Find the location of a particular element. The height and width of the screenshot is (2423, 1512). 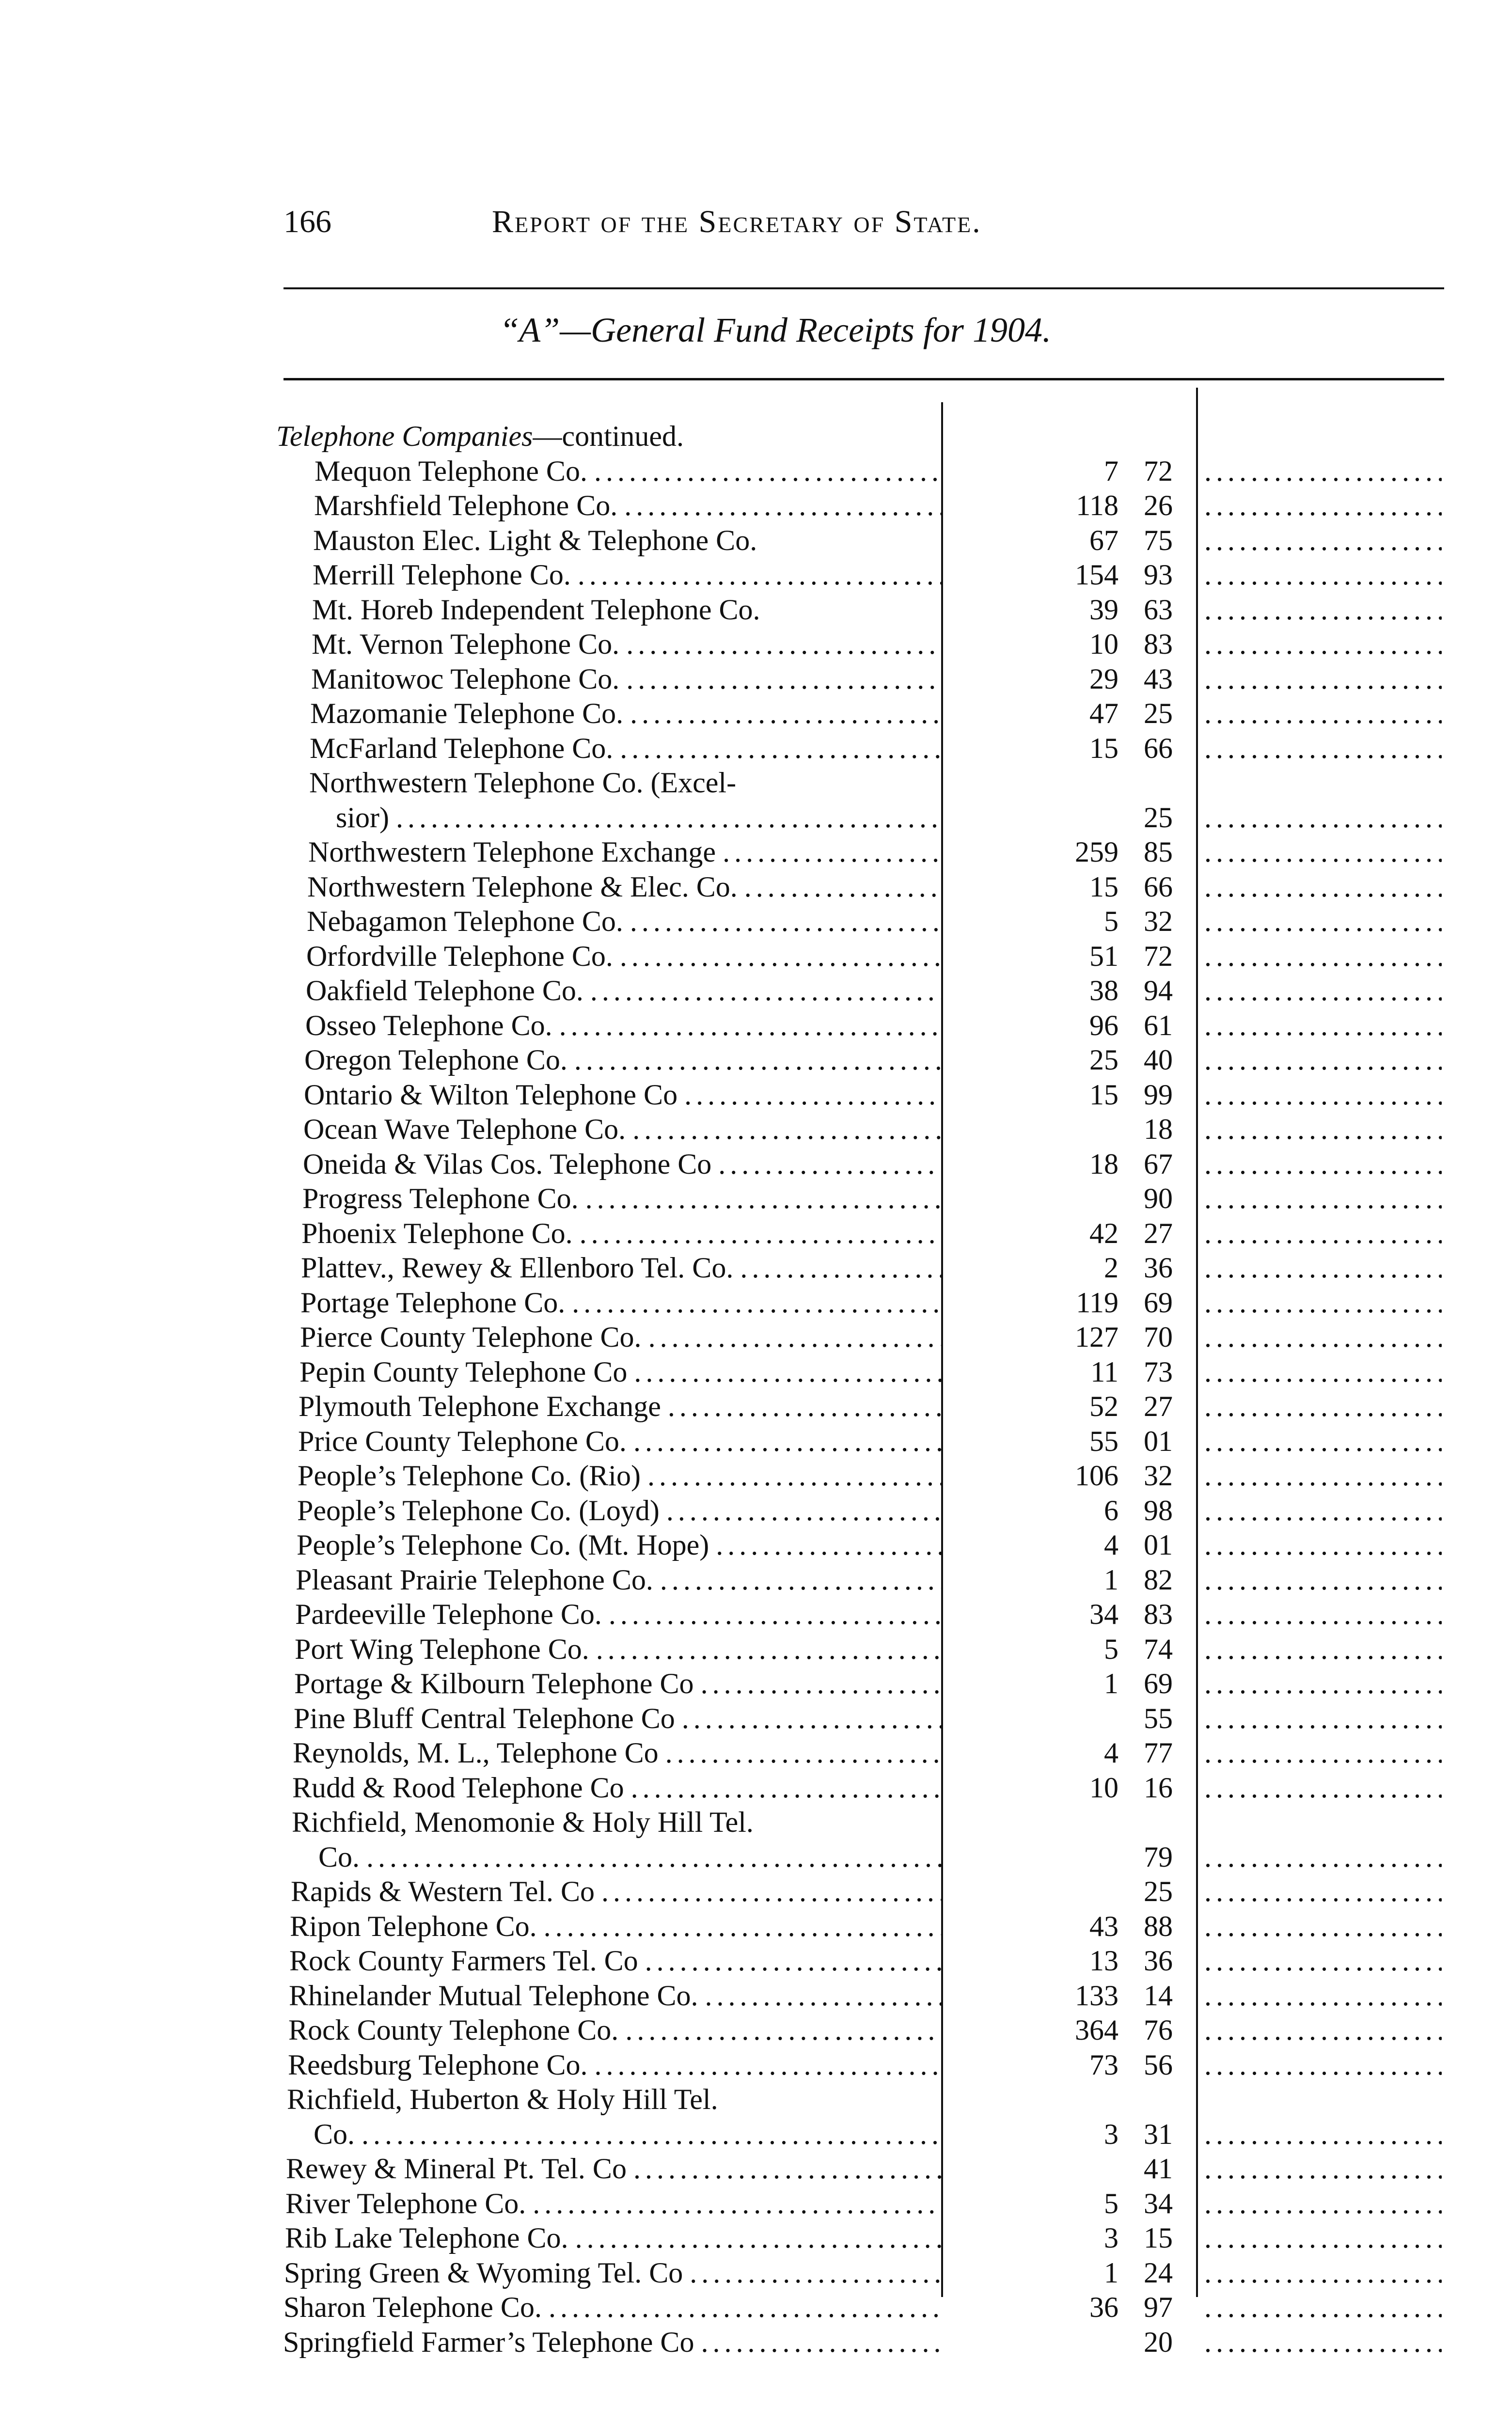

company-name: People’s Telephone Co. (Loyd) is located at coordinates (479, 1510).